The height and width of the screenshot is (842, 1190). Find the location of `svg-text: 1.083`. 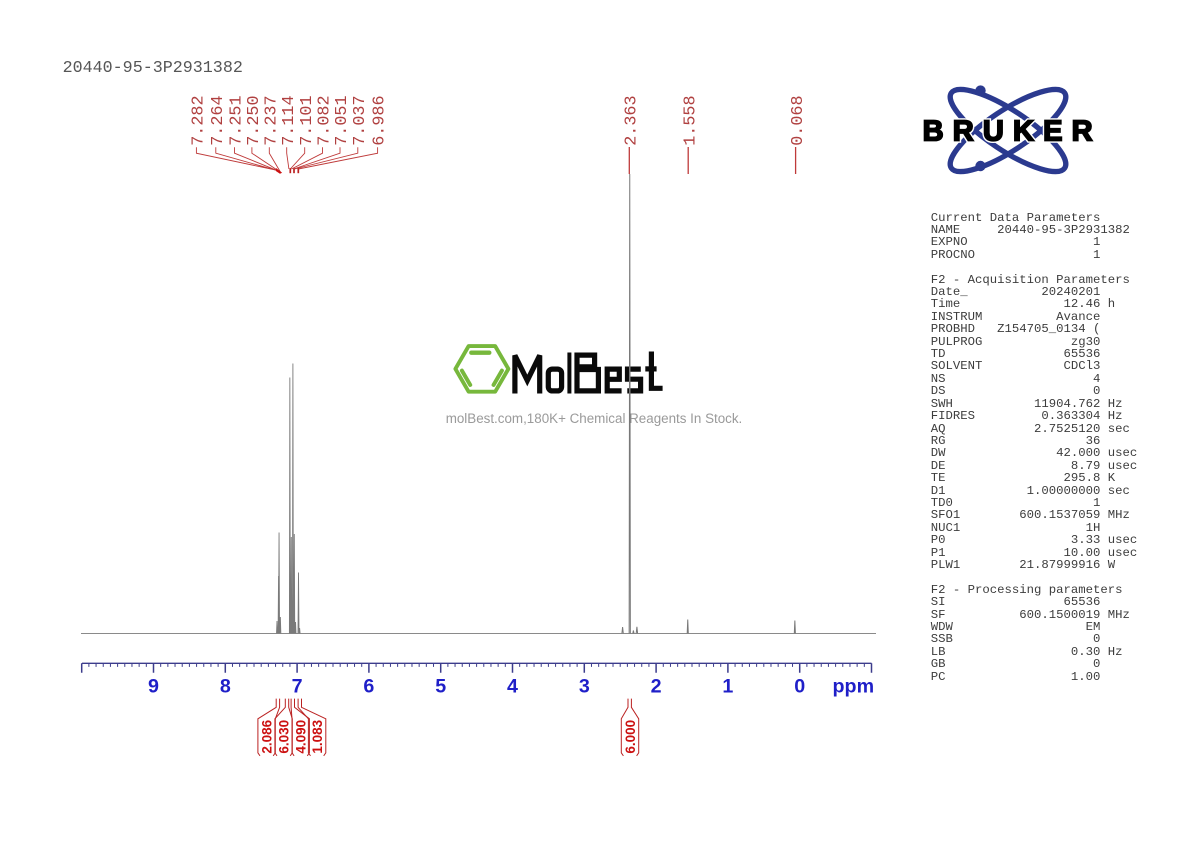

svg-text: 1.083 is located at coordinates (317, 736).